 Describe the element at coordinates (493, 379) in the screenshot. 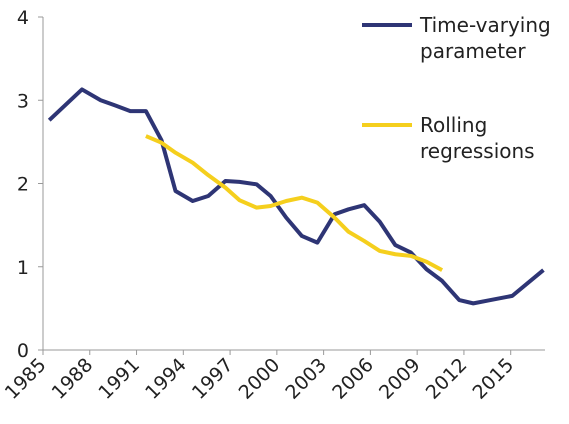

I see `x-tick-label: 2015` at that location.